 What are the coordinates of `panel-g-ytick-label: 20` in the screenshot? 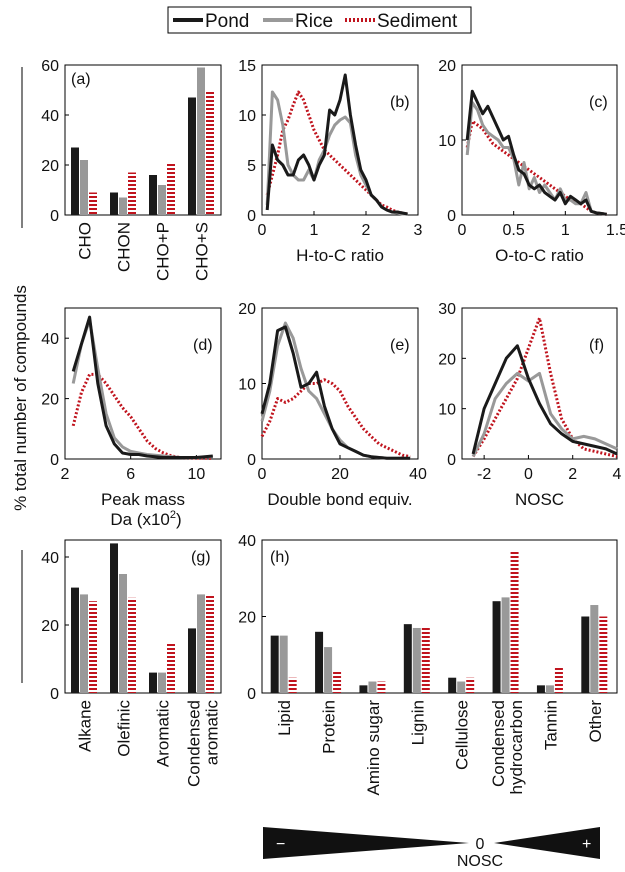 It's located at (50, 626).